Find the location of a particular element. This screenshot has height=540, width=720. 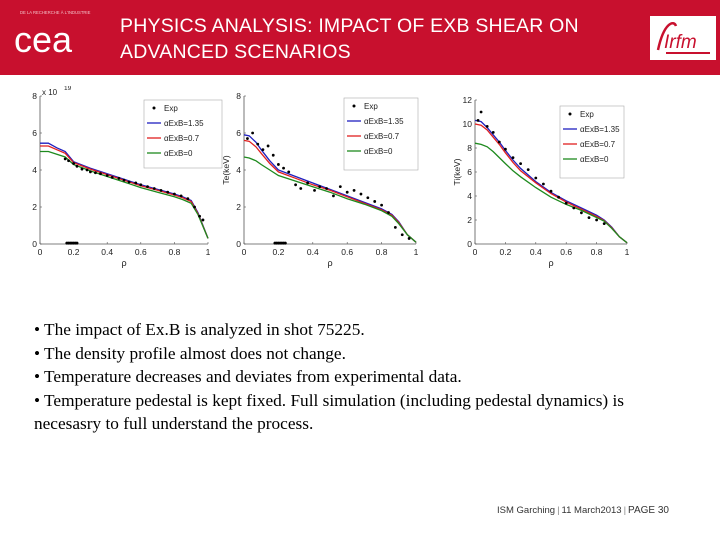

x-tick-label: 1 is located at coordinates (627, 252).